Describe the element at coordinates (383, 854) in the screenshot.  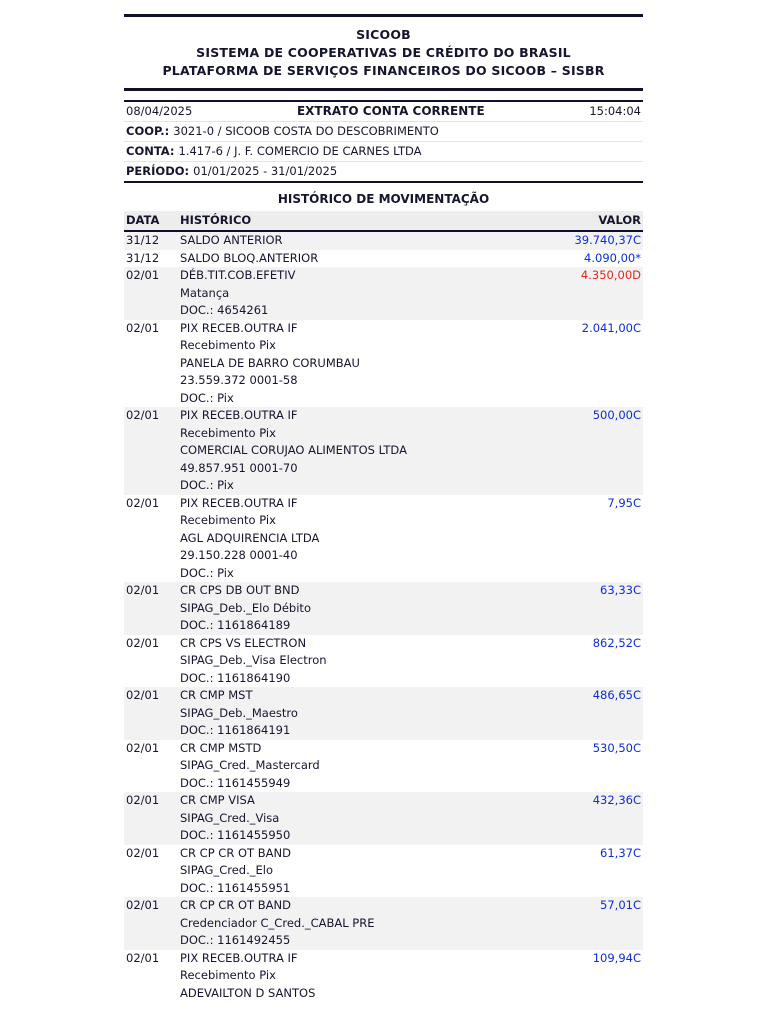
I see `transaction-line: 02/01 CR CP CR OT BAND 61,37C` at that location.